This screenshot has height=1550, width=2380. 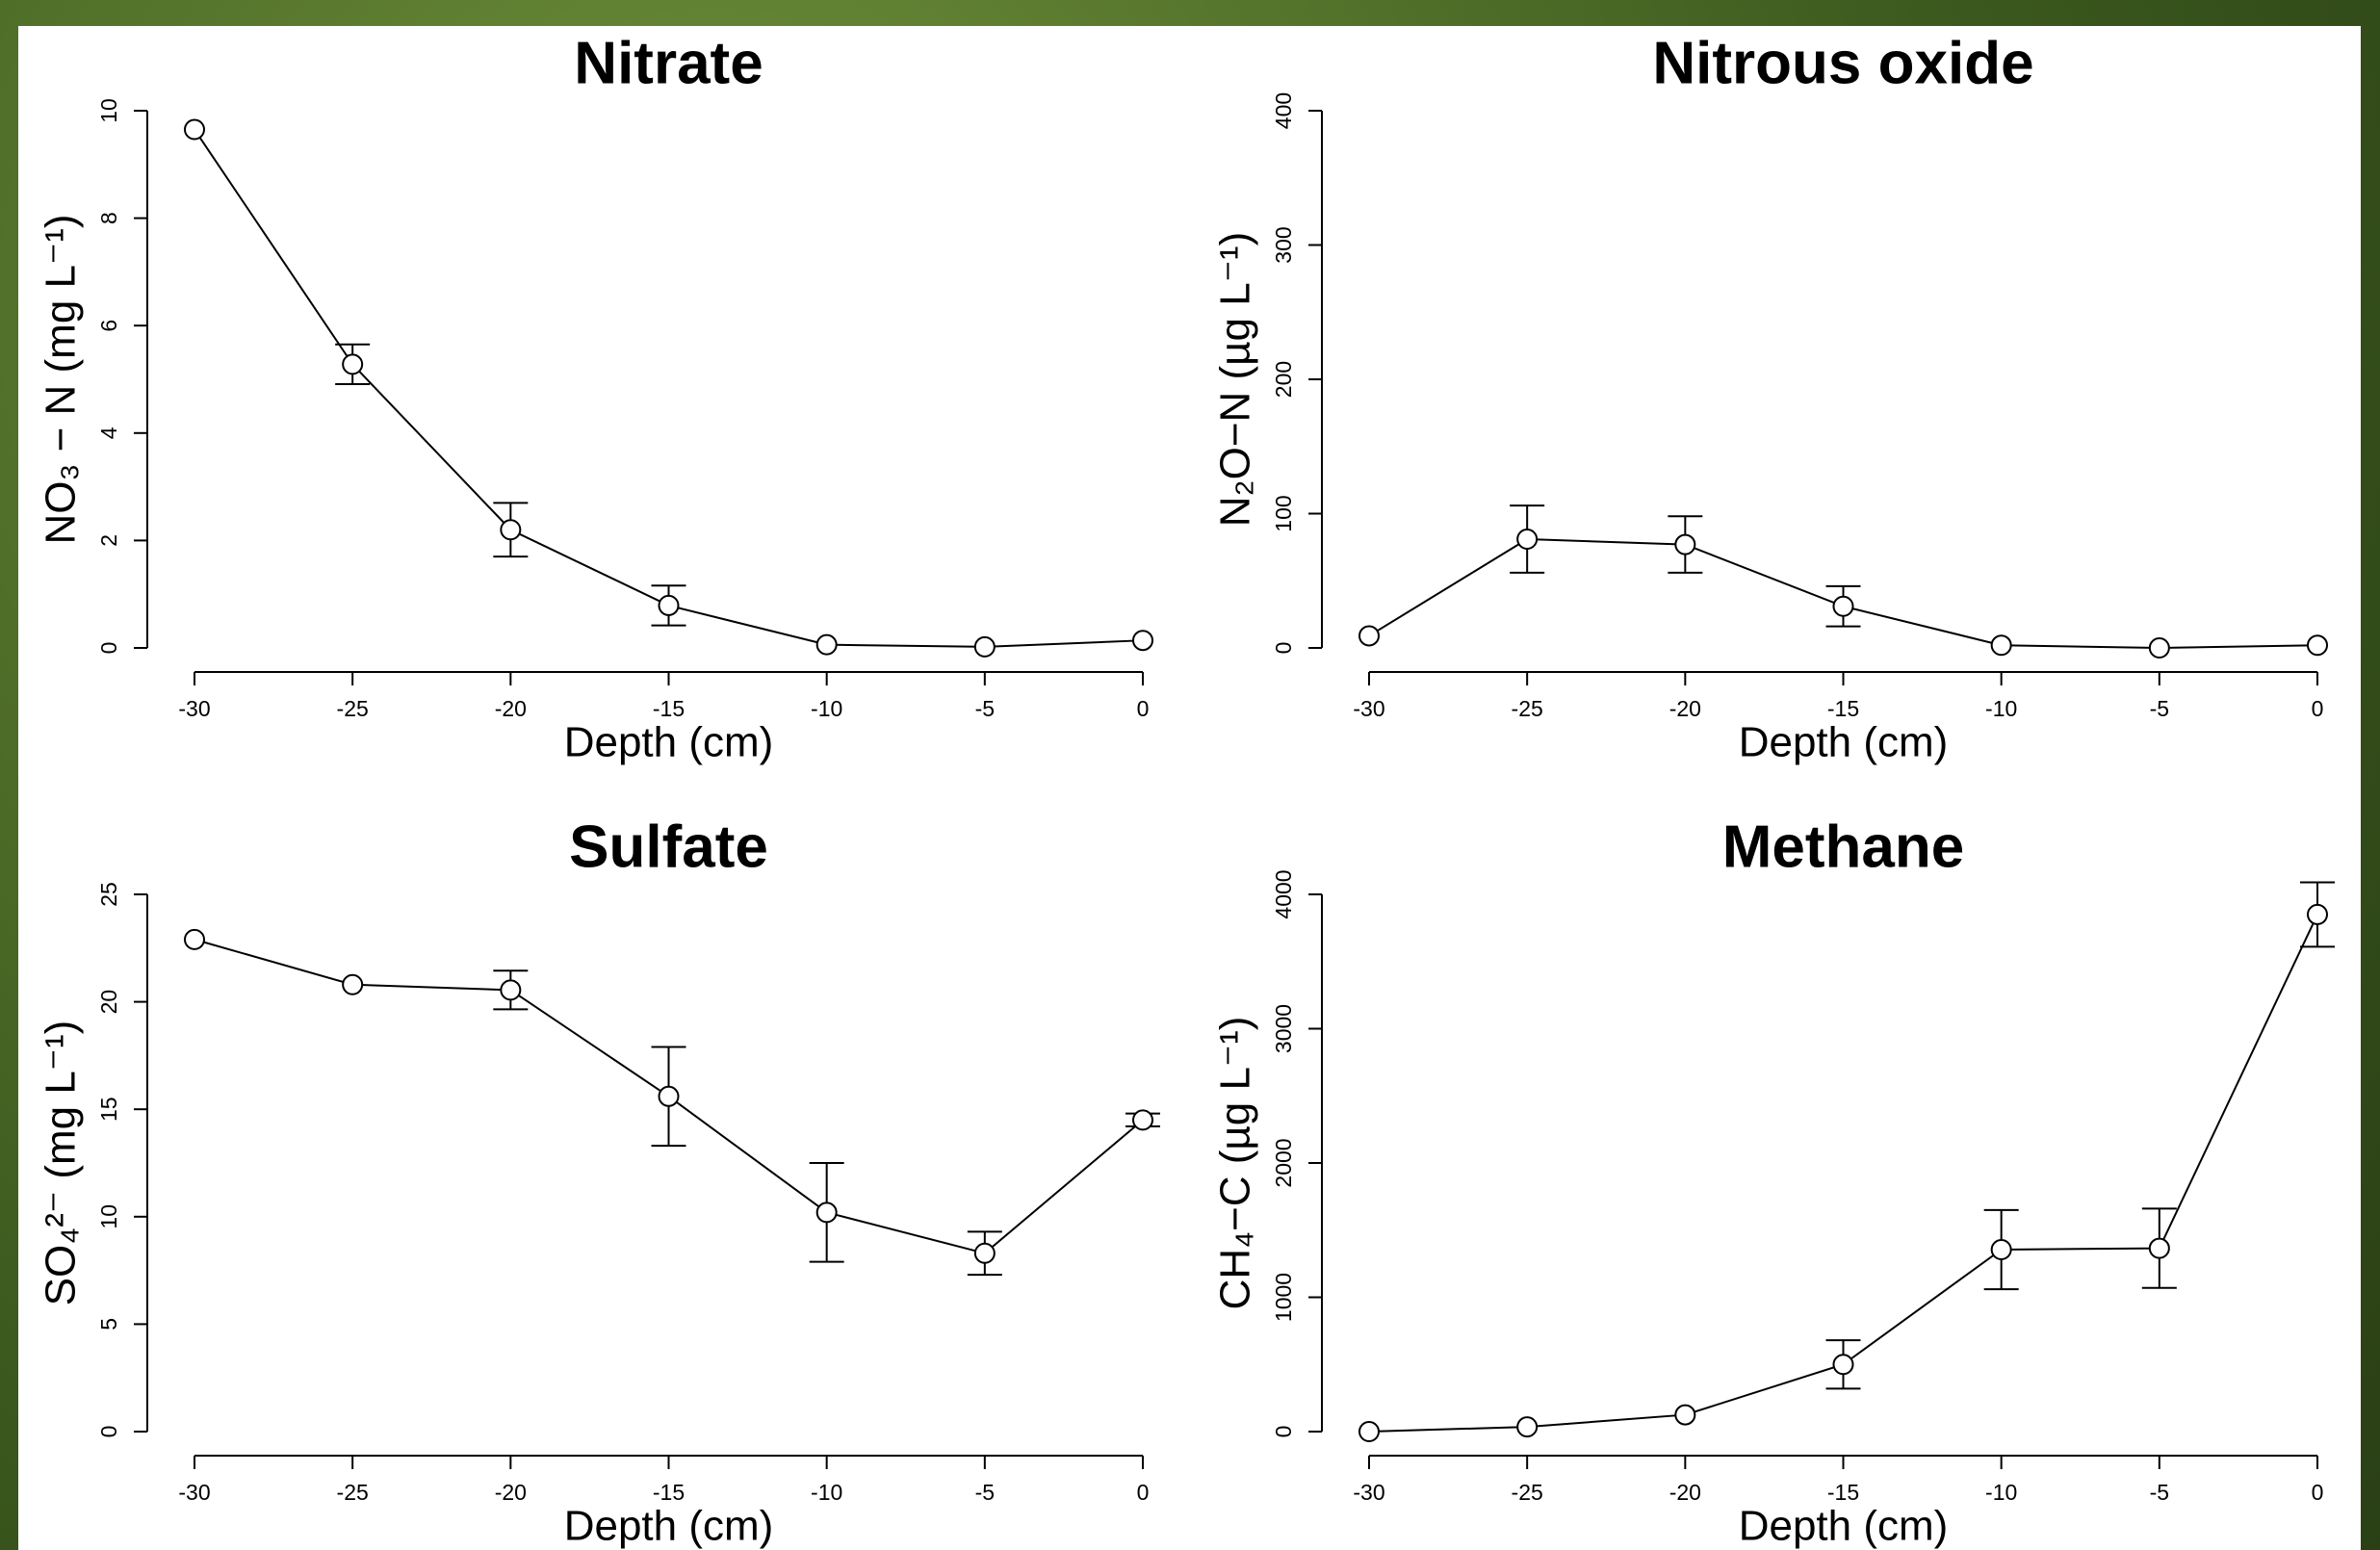 What do you see at coordinates (109, 541) in the screenshot?
I see `y-tick-label: 2` at bounding box center [109, 541].